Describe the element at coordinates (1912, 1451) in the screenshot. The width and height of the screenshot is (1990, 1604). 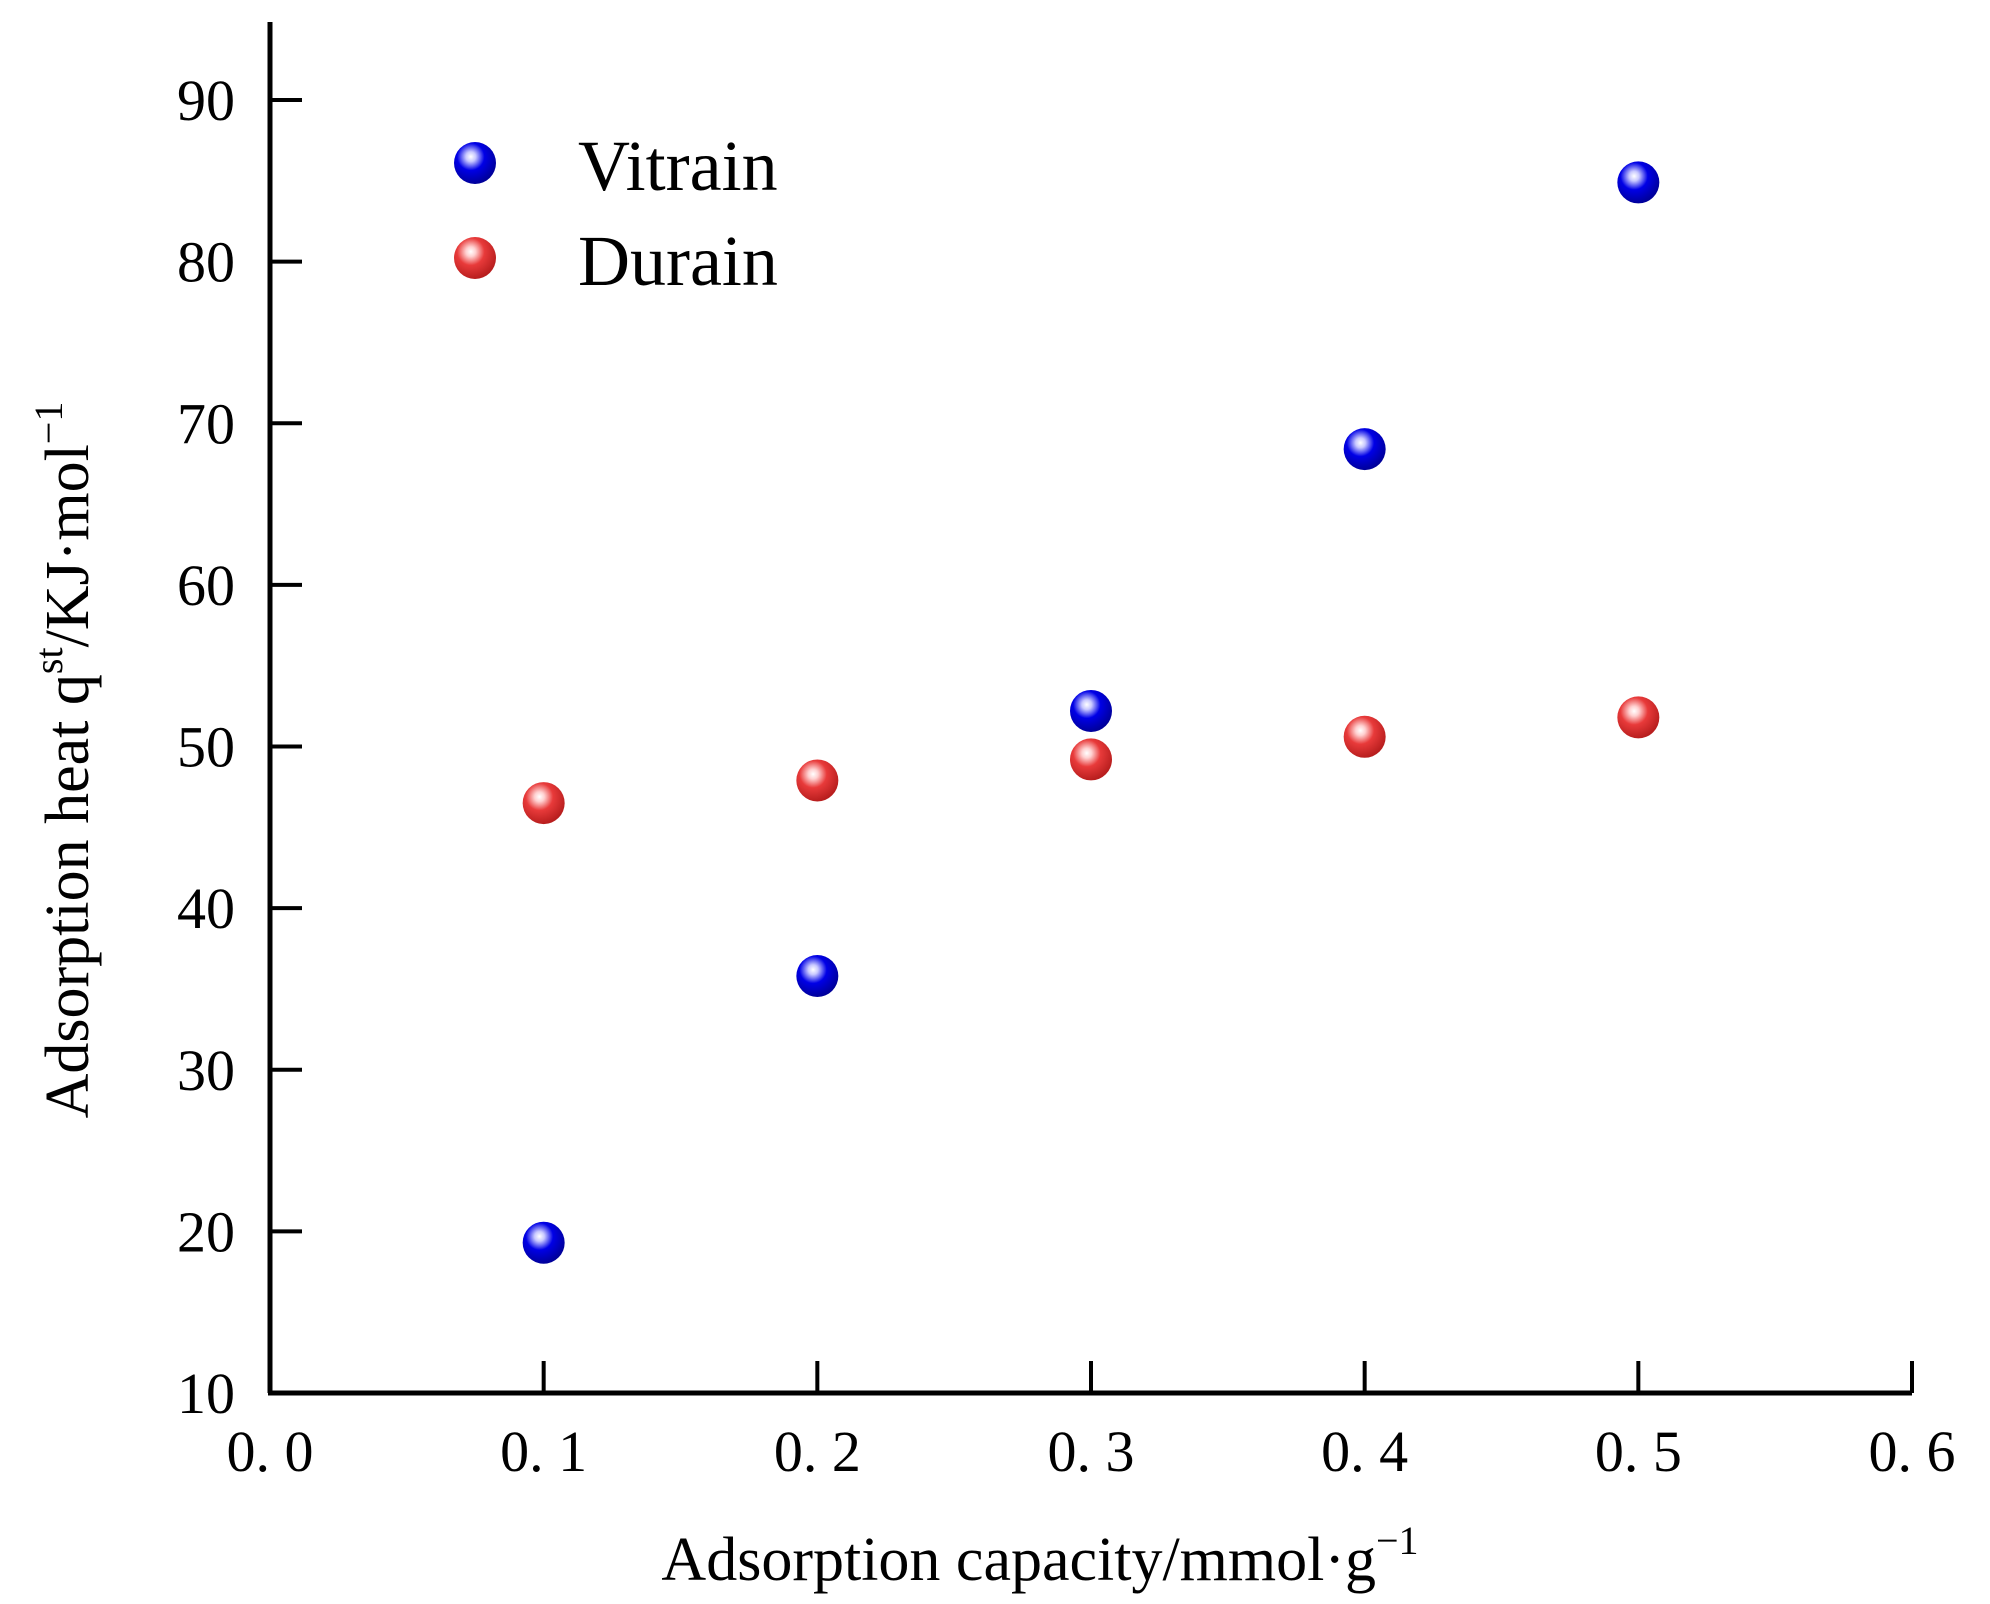
I see `x-tick-label: 0. 6` at that location.